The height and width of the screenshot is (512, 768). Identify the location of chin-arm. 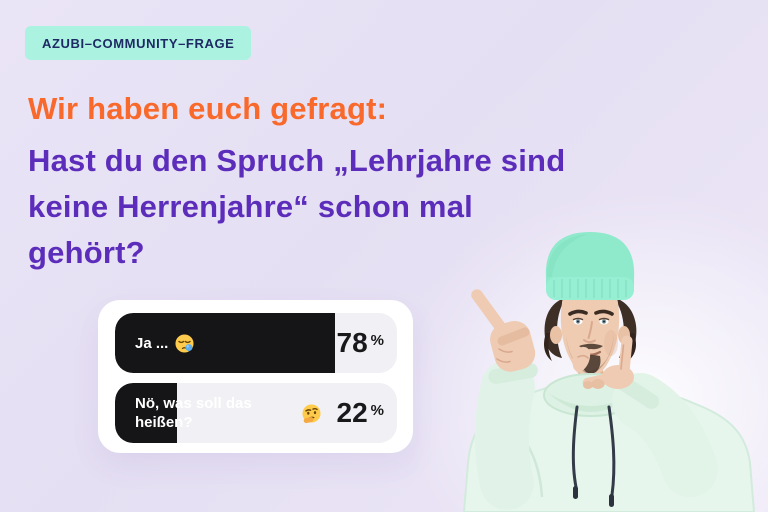
(645, 416).